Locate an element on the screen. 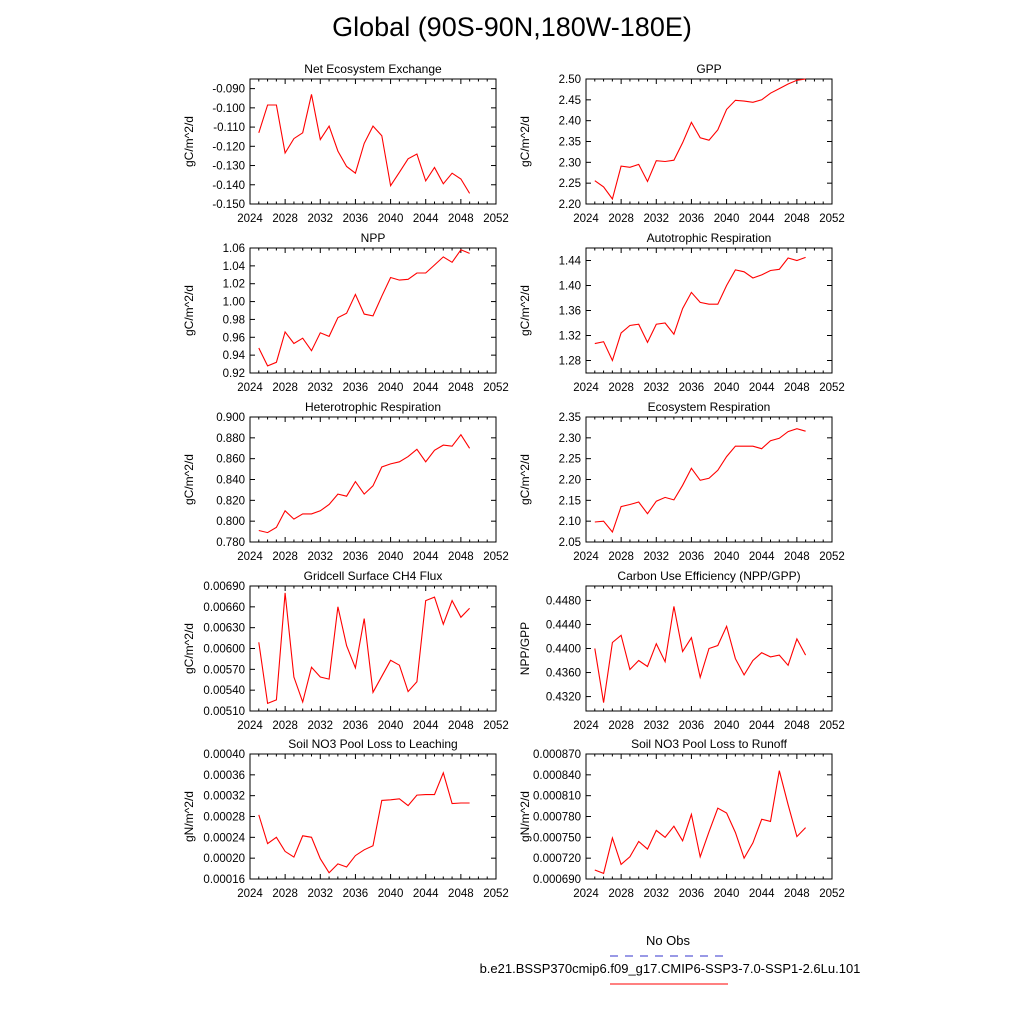 The height and width of the screenshot is (1024, 1024). y-tick-label: 0.000690 is located at coordinates (557, 880).